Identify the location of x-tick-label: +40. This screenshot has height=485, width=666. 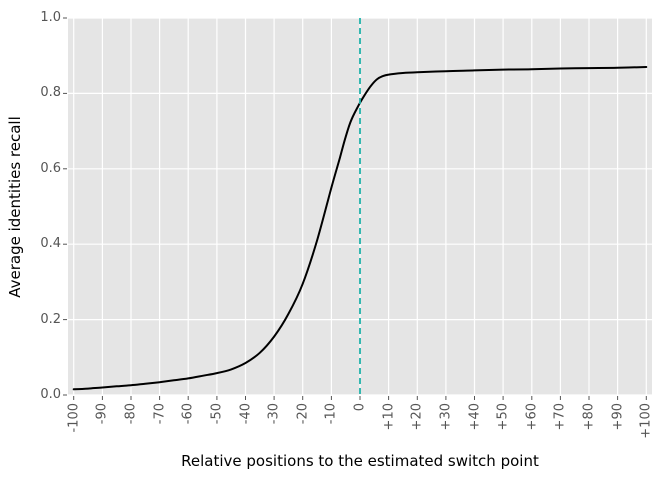
(474, 417).